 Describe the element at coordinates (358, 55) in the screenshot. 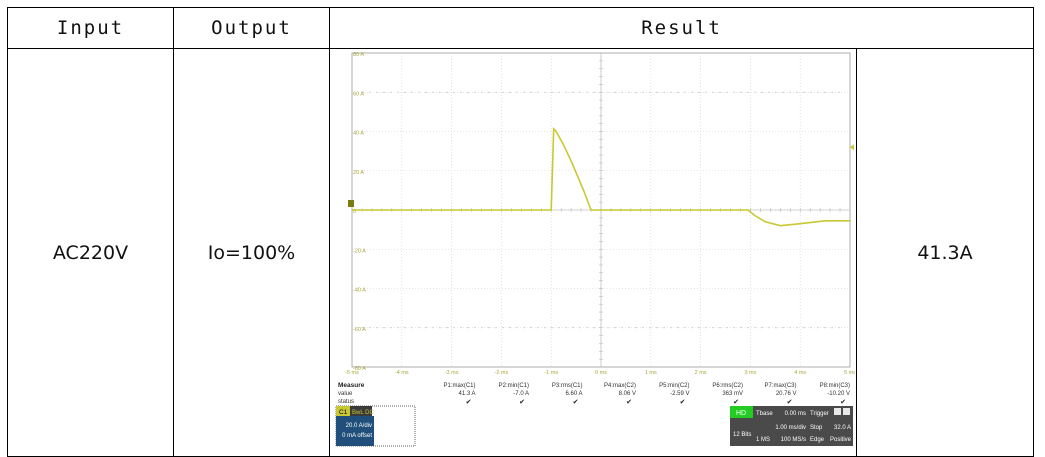

I see `y-tick-label: 80 A` at that location.